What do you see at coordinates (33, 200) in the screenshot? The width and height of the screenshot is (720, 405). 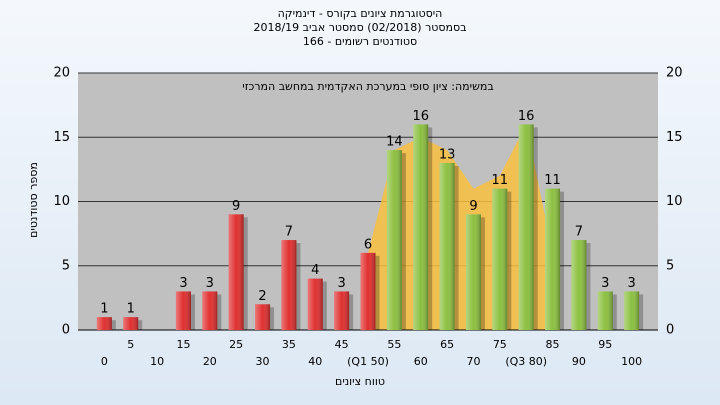 I see `y-axis-label: מספר סטודנטים` at bounding box center [33, 200].